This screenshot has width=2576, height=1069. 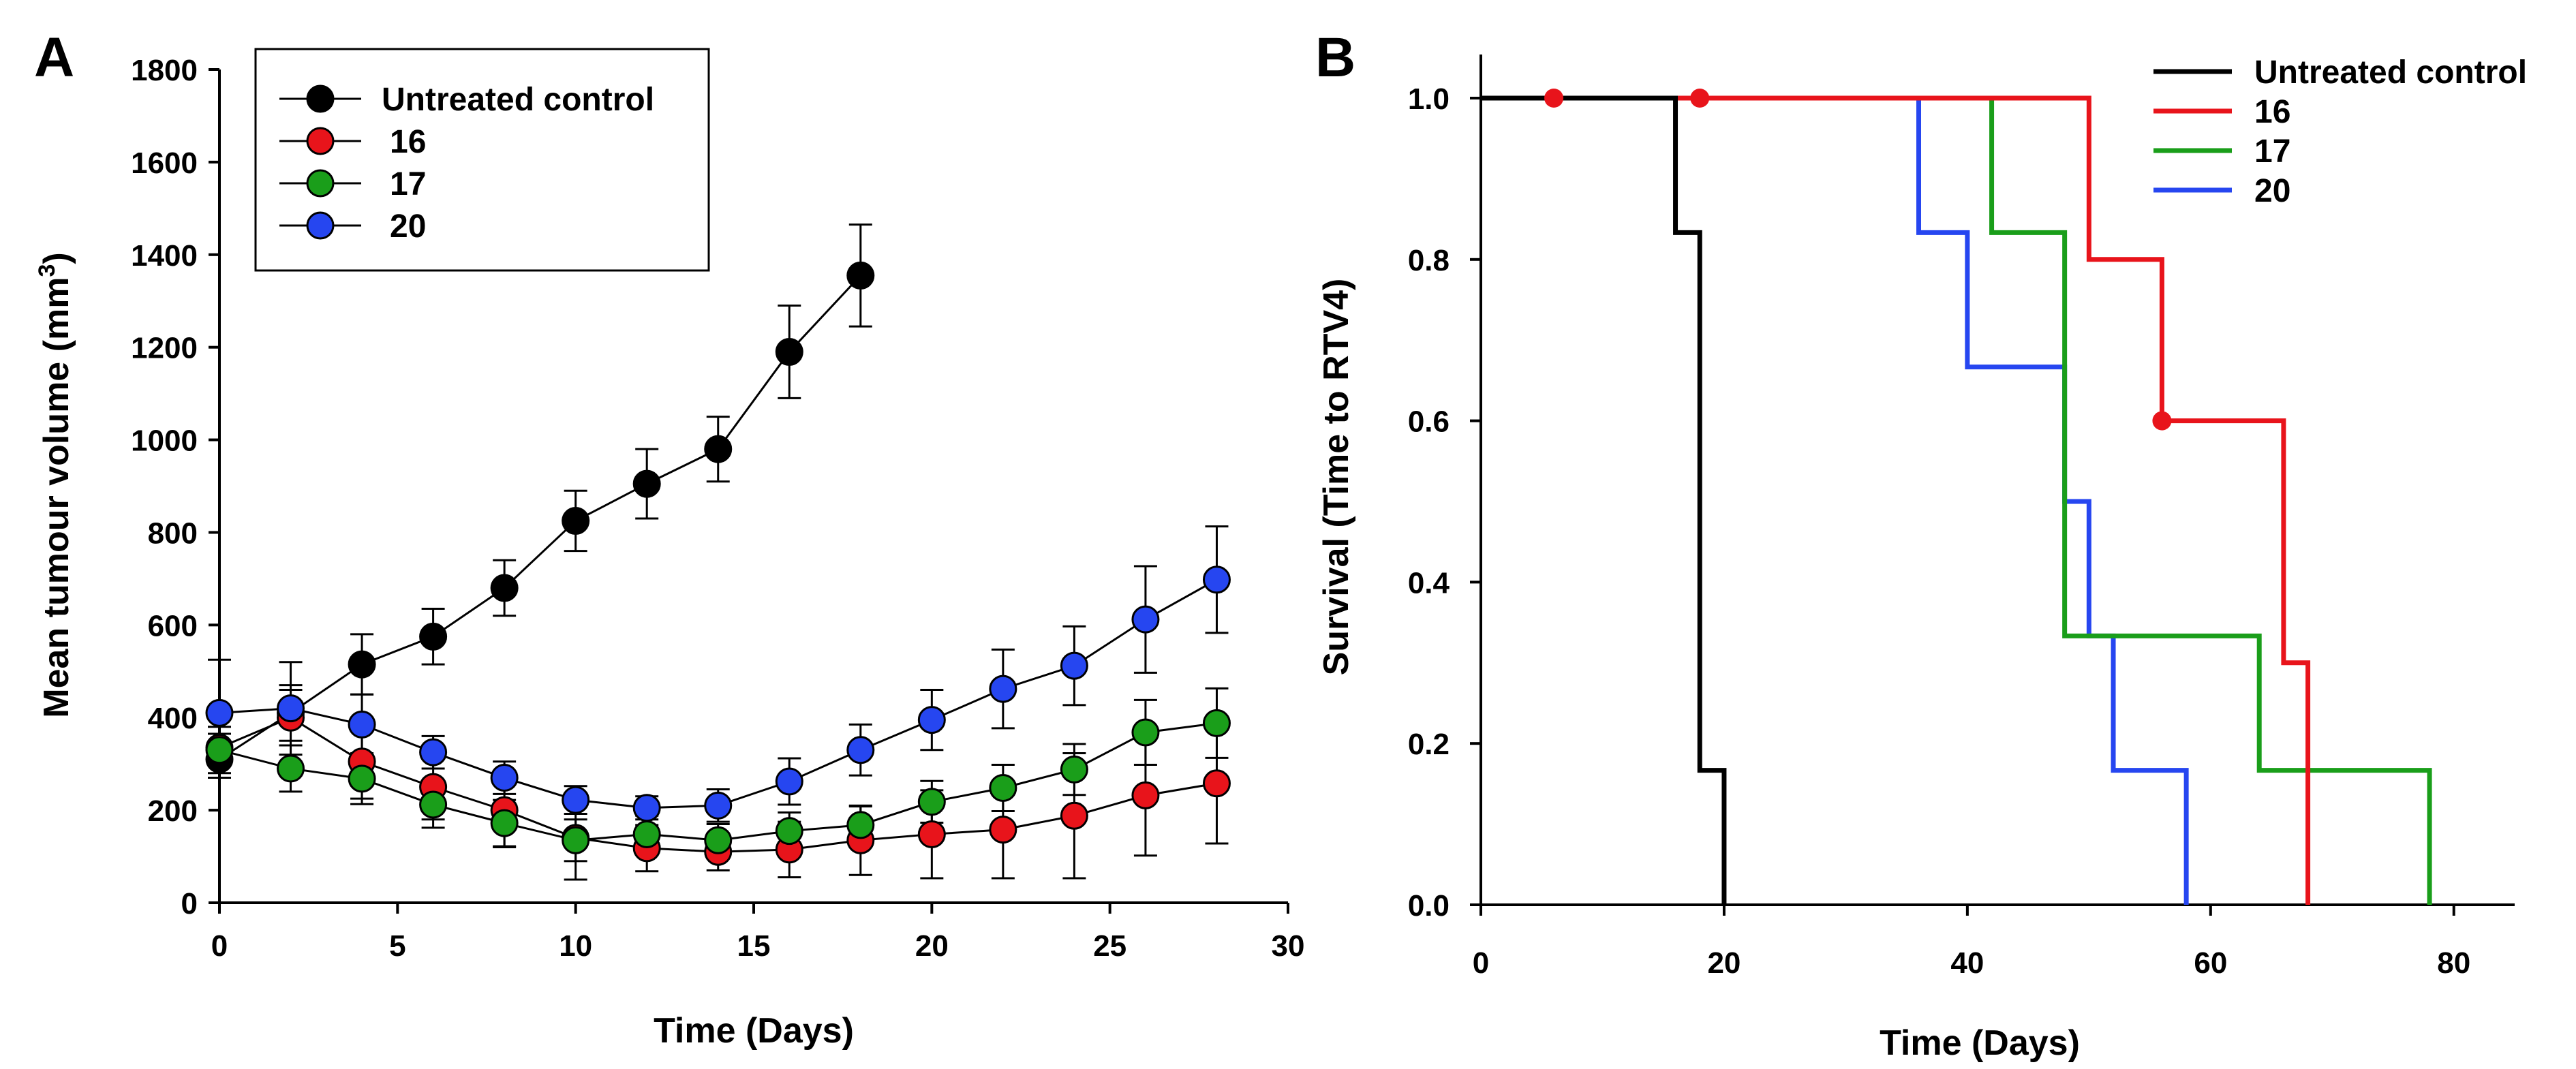 I want to click on panel-b-x-tick-label: 0, so click(x=1481, y=963).